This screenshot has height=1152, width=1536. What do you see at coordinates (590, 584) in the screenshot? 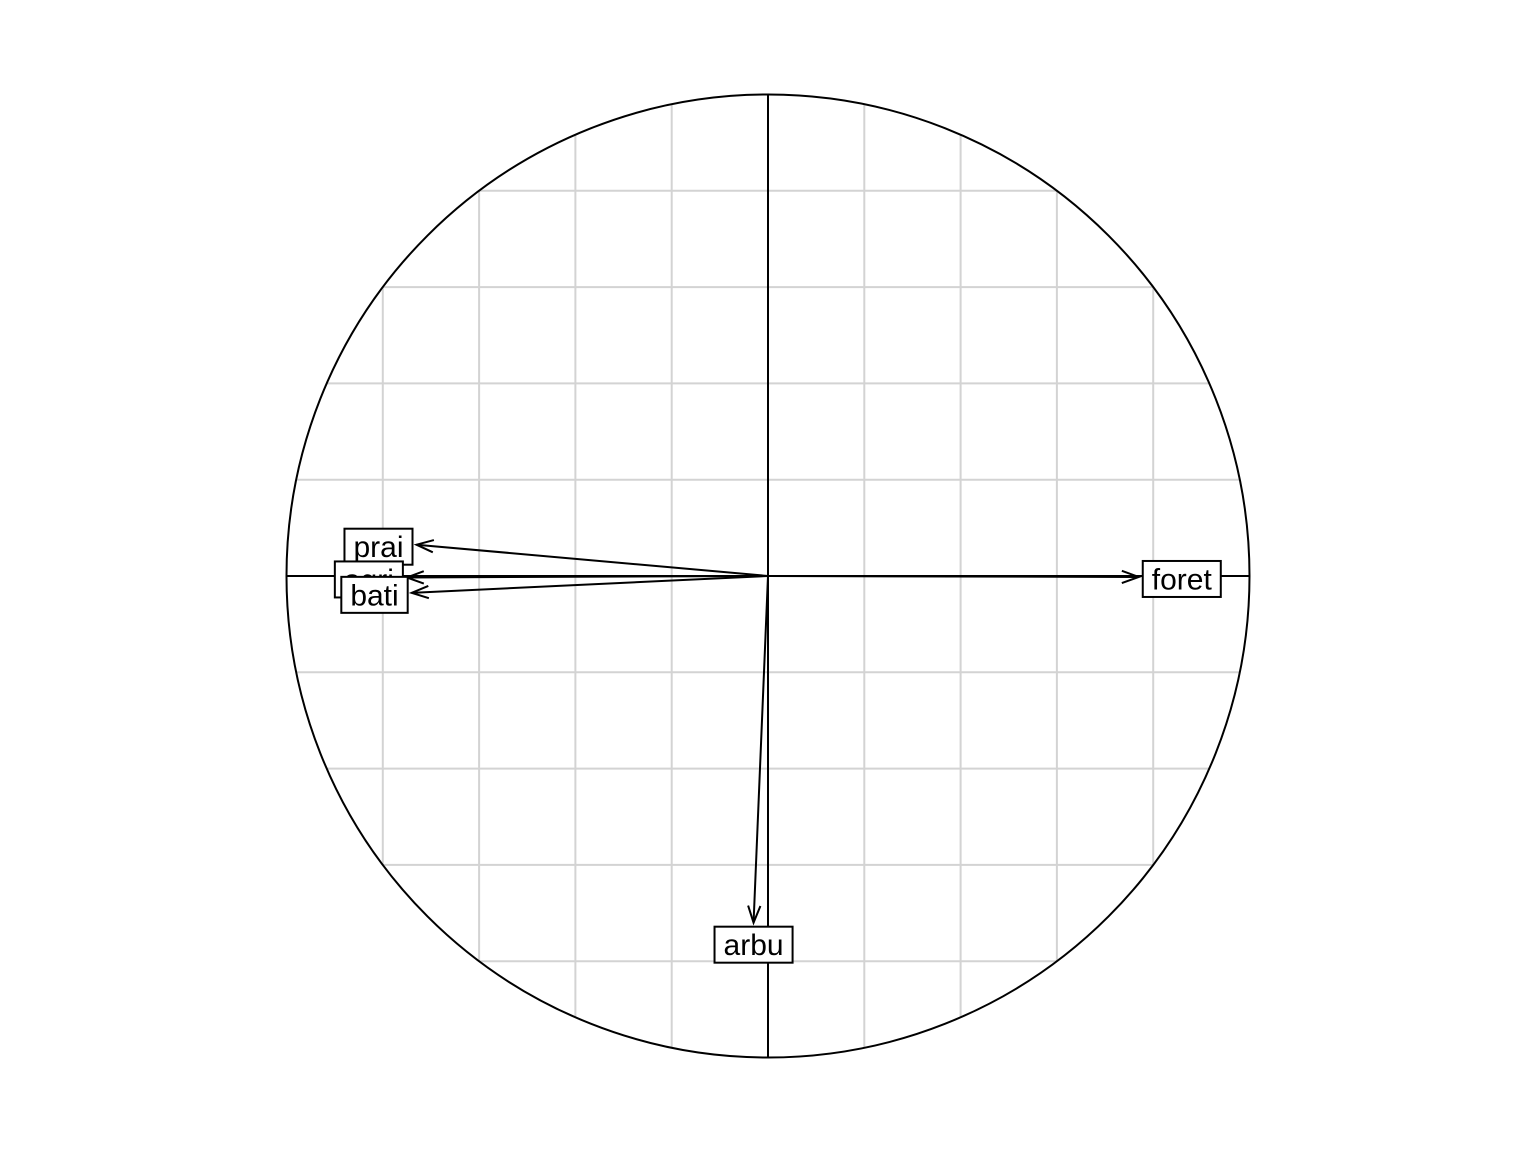
I see `arrow-bati` at bounding box center [590, 584].